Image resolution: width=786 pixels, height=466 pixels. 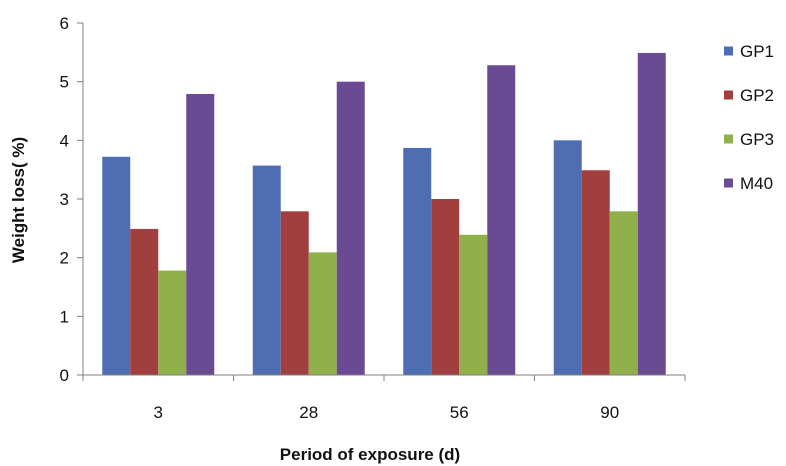 What do you see at coordinates (370, 454) in the screenshot?
I see `x-axis-title: Period of exposure (d)` at bounding box center [370, 454].